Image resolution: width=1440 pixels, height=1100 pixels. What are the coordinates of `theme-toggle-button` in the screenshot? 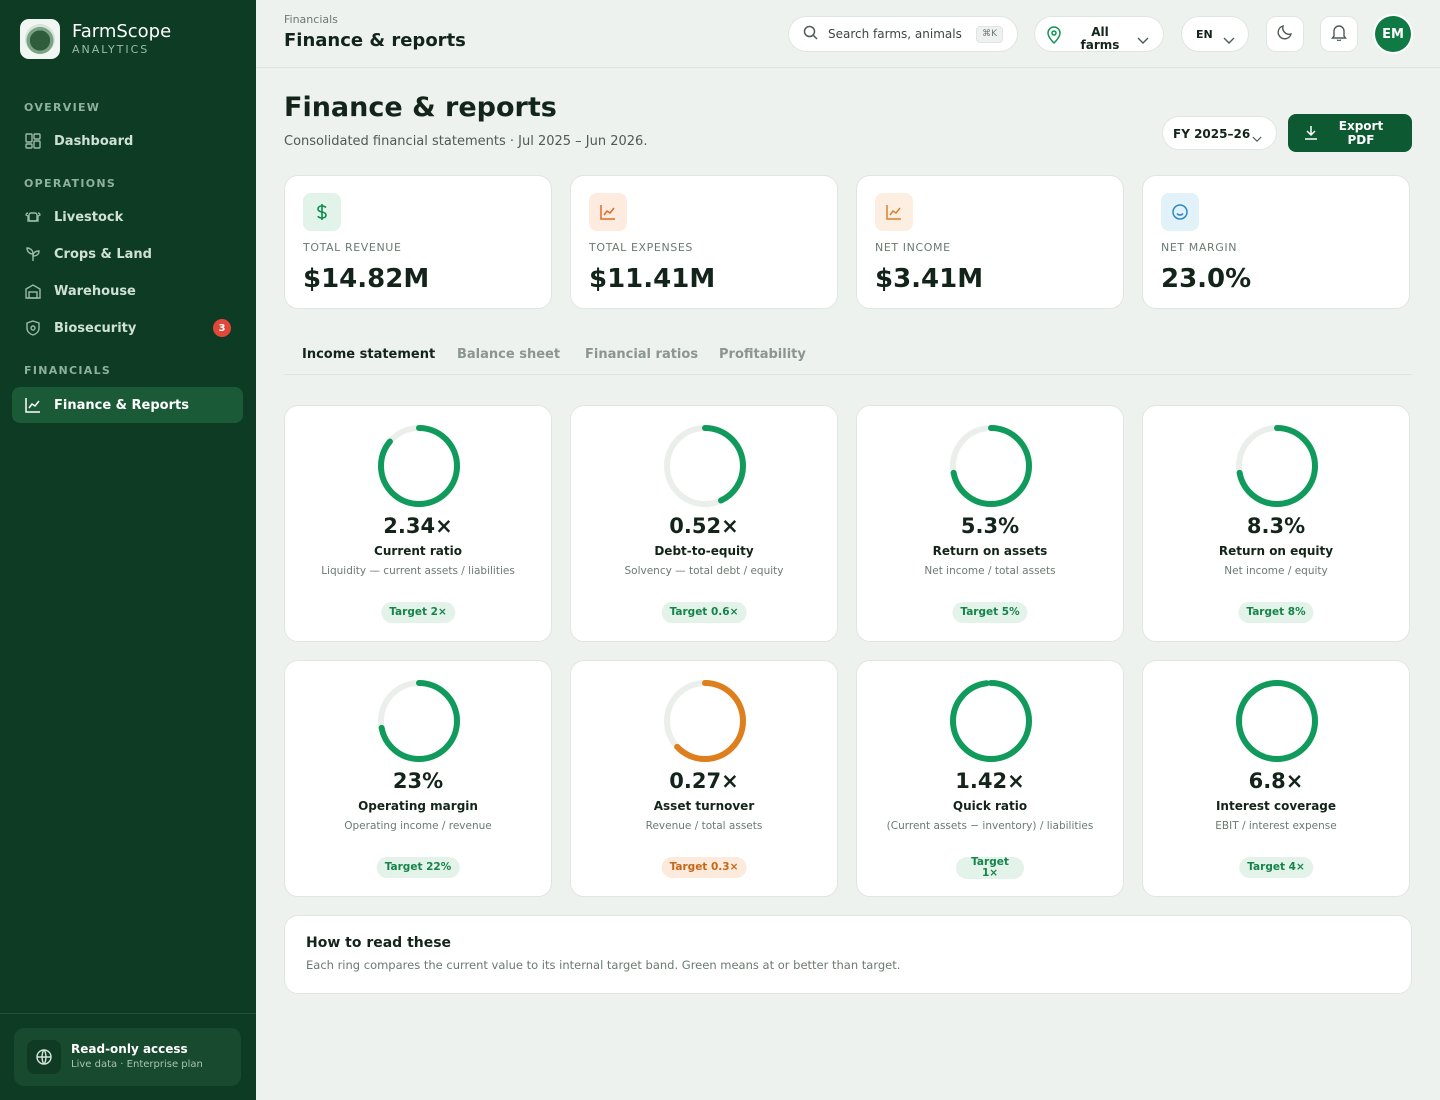 It's located at (1285, 34).